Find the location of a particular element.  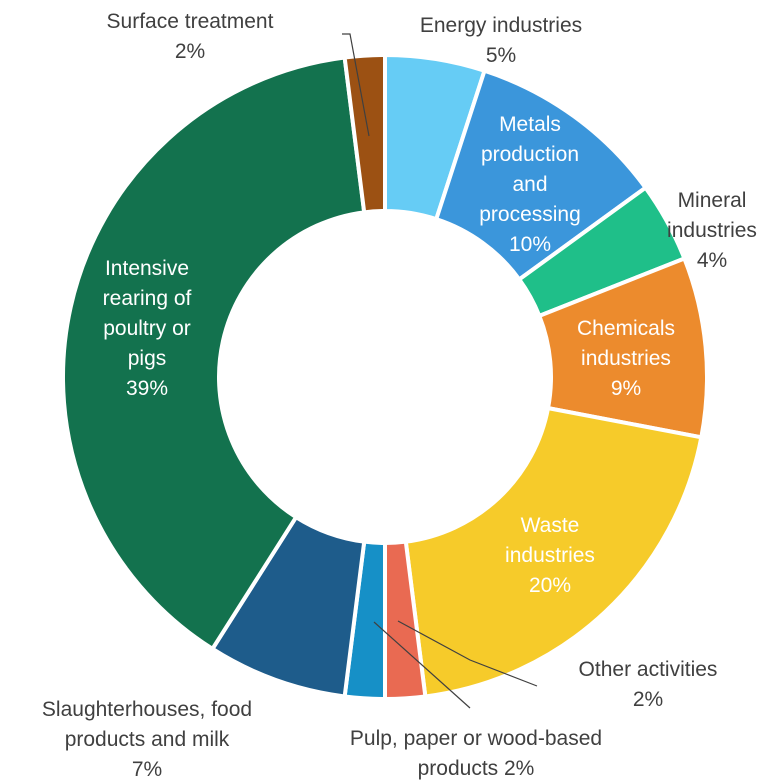

data-label-line: 7% is located at coordinates (147, 769).